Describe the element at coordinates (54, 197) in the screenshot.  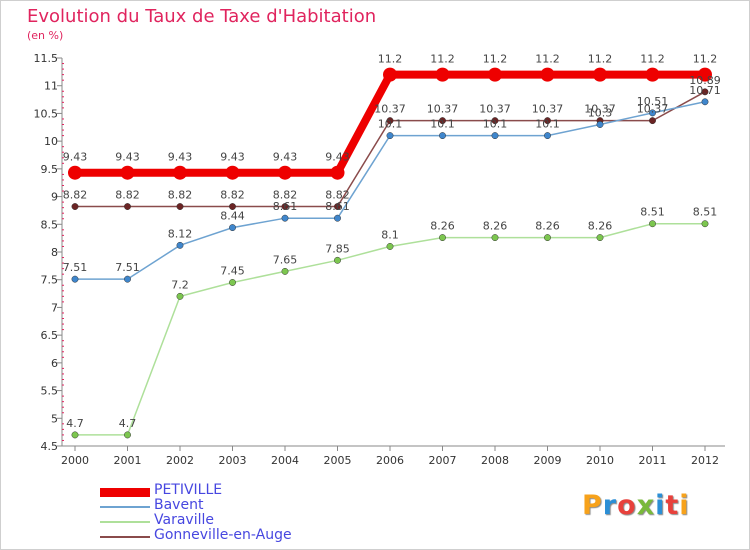
I see `y-tick-label: 9` at that location.